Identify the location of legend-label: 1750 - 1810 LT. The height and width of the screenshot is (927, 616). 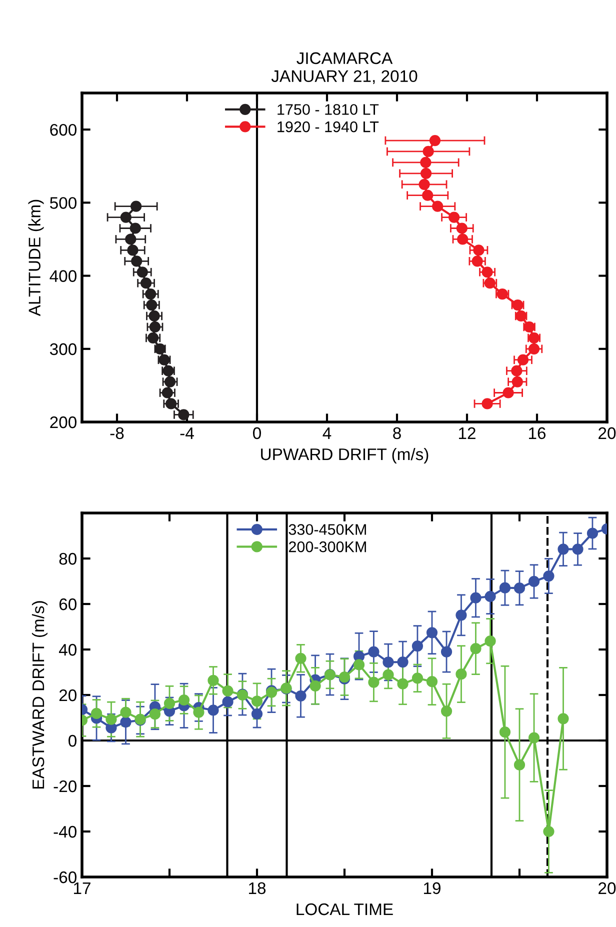
(328, 109).